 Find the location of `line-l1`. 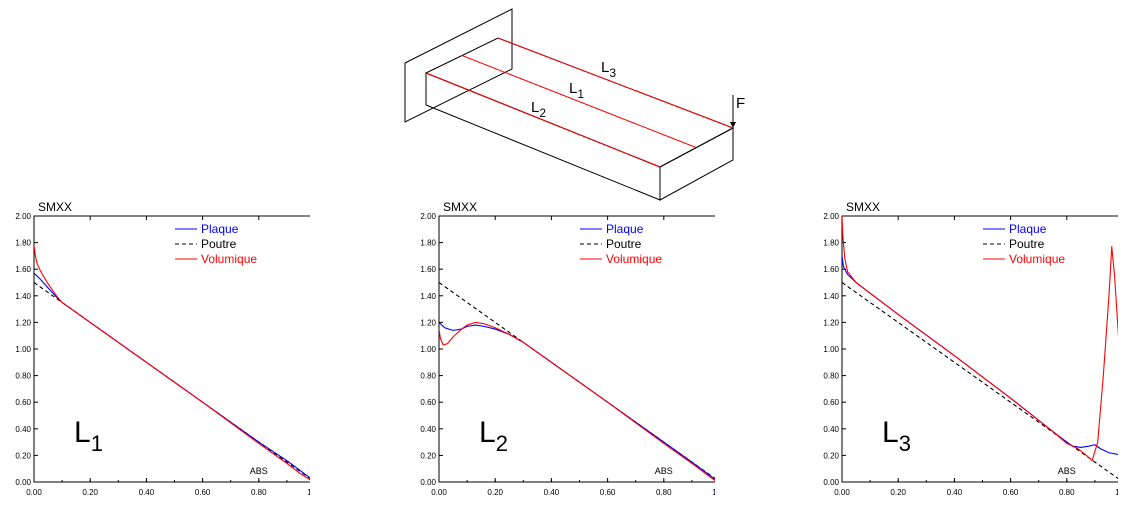

line-l1 is located at coordinates (579, 101).